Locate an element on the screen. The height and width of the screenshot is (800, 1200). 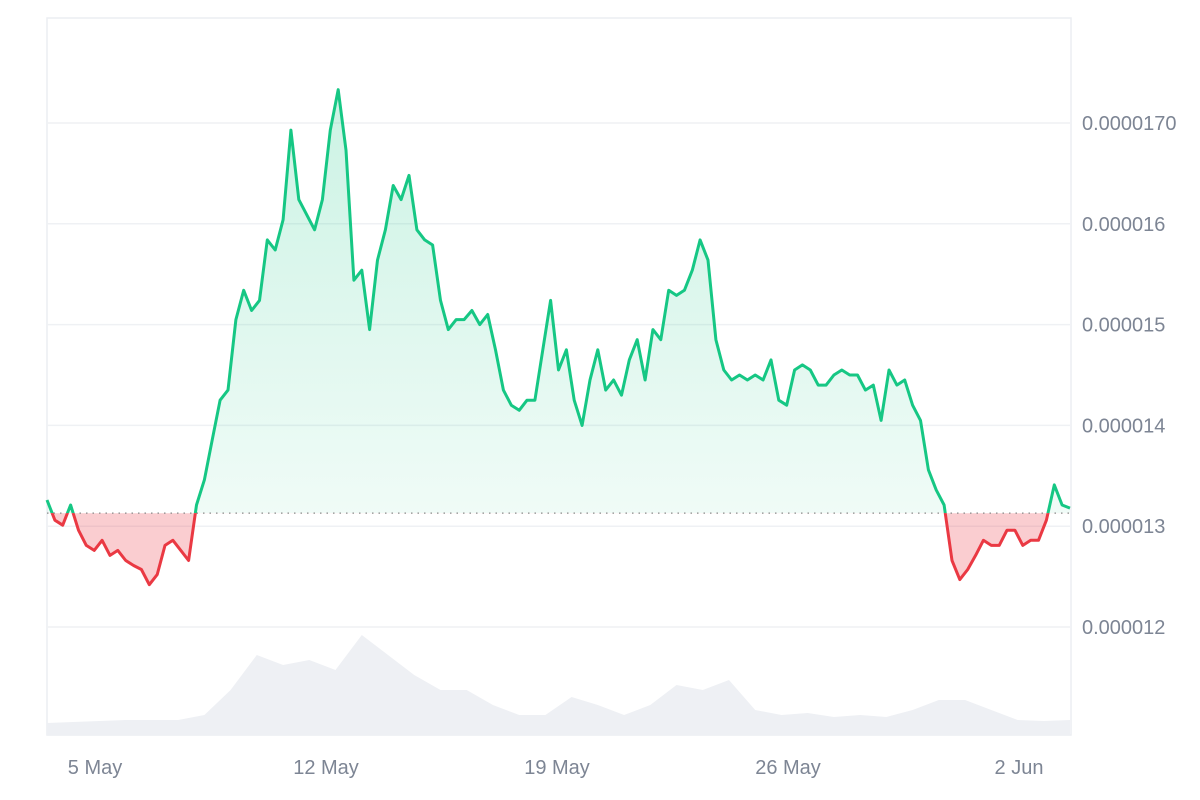
y-tick-label: 0.000016 is located at coordinates (1123, 225).